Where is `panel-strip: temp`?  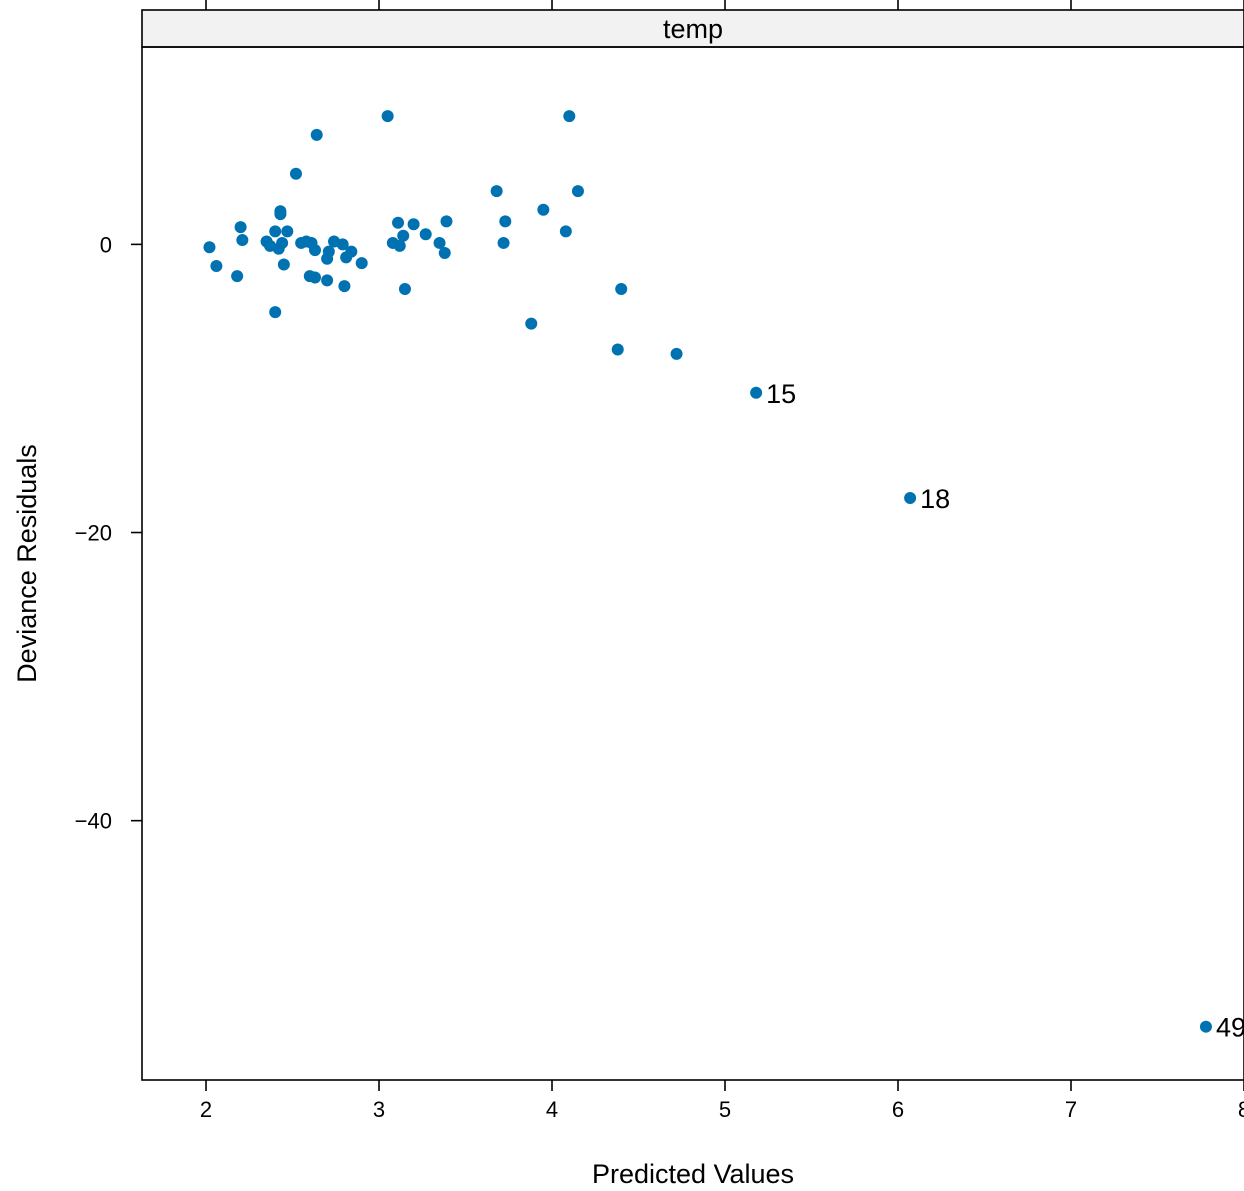 panel-strip: temp is located at coordinates (692, 28).